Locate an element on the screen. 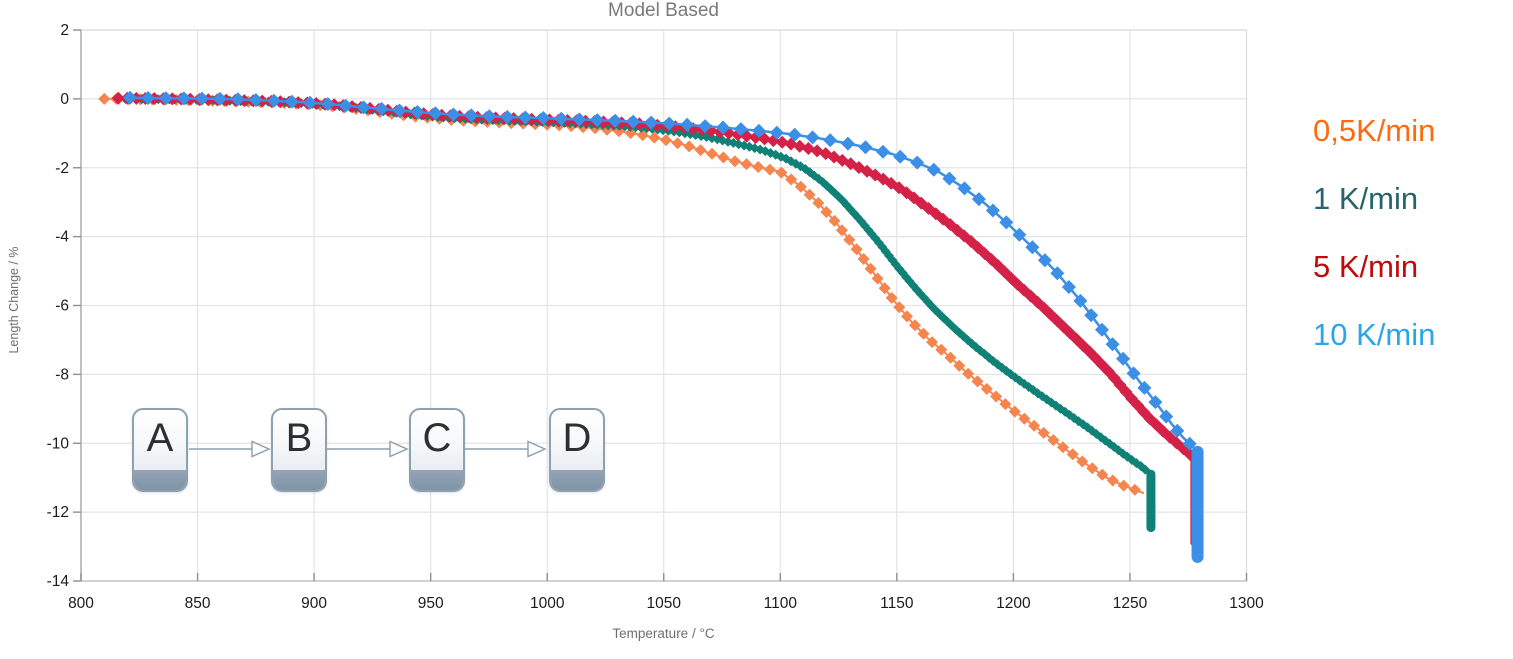 This screenshot has height=659, width=1513. diagram-step-c-footer is located at coordinates (437, 480).